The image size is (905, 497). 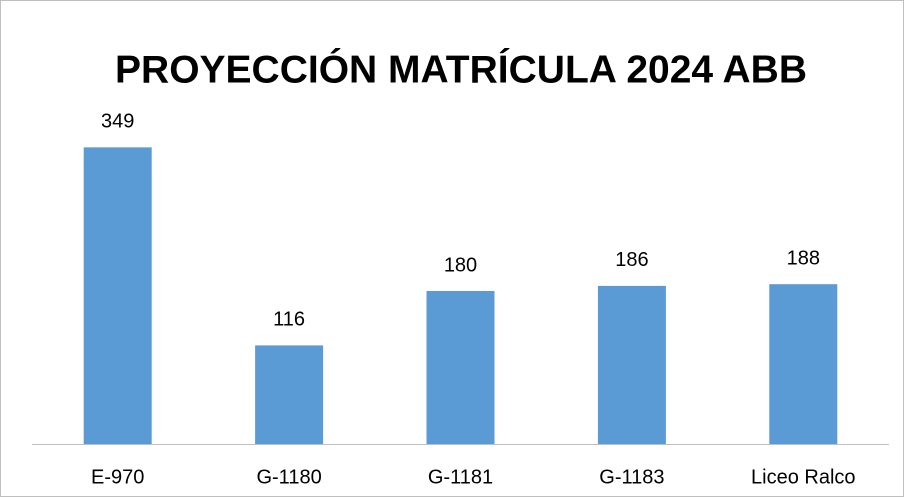 I want to click on chart-title: PROYECCIÓN MATRÍCULA 2024 ABB, so click(x=461, y=69).